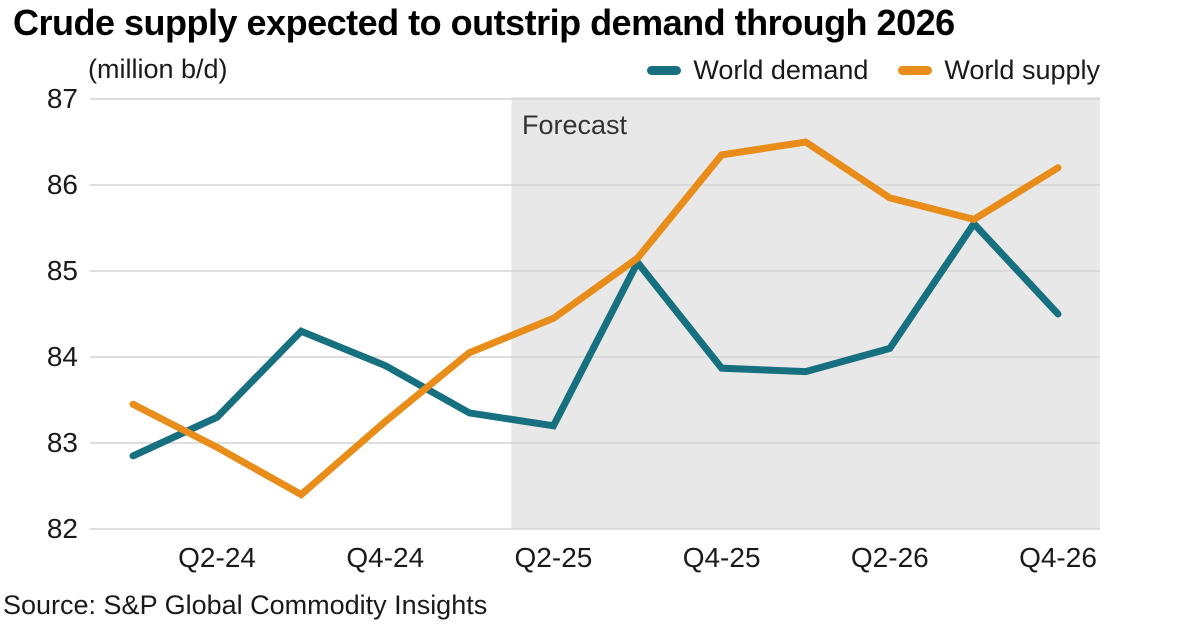  I want to click on y-tick-label-86: 86, so click(62, 184).